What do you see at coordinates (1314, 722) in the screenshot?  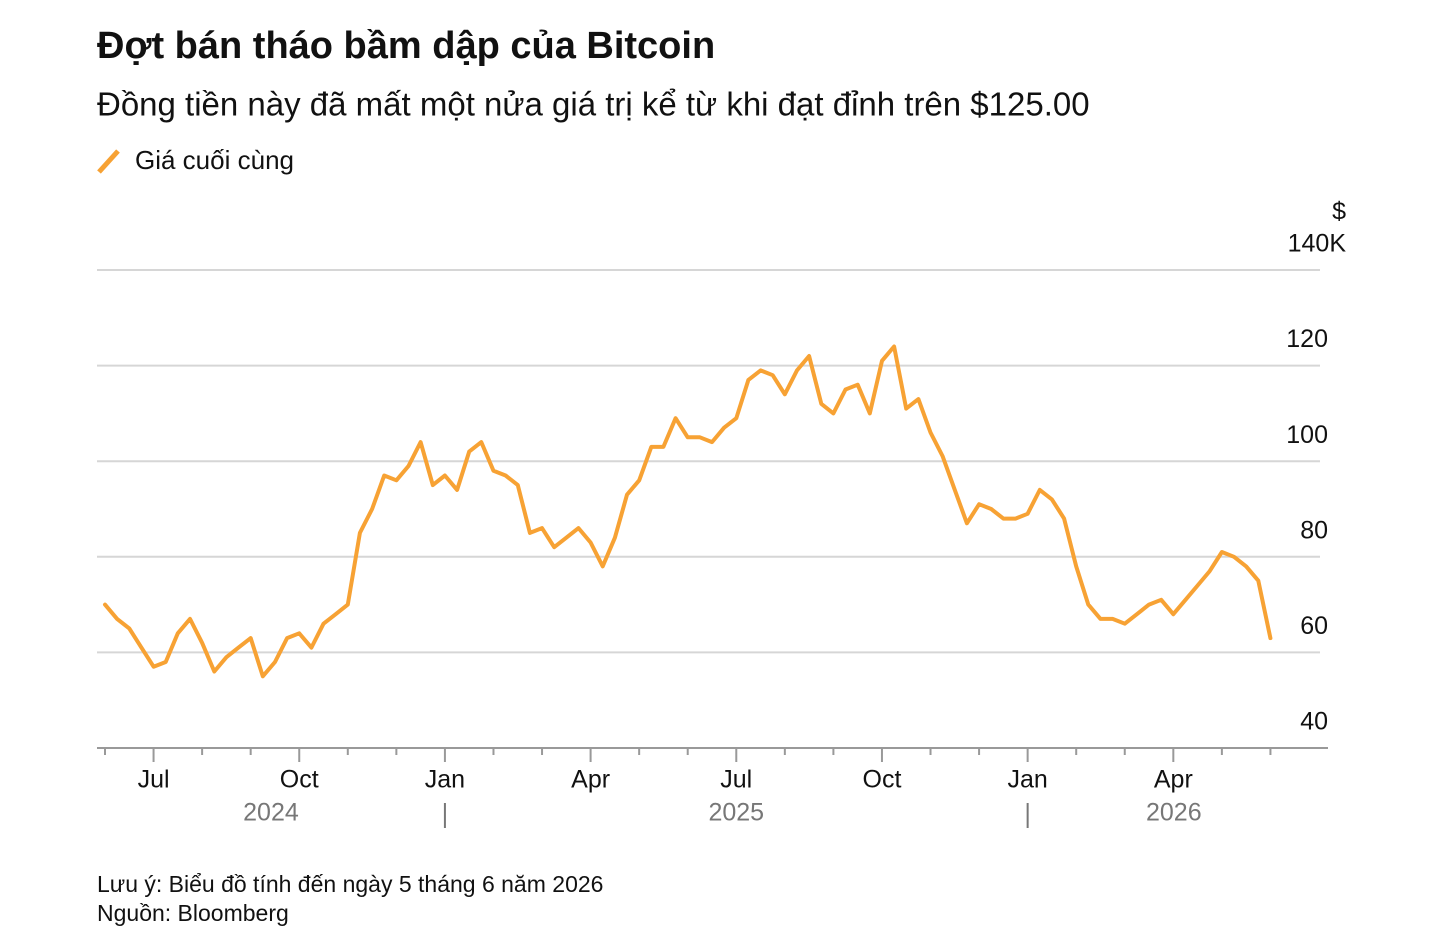 I see `y-tick-label: 40` at bounding box center [1314, 722].